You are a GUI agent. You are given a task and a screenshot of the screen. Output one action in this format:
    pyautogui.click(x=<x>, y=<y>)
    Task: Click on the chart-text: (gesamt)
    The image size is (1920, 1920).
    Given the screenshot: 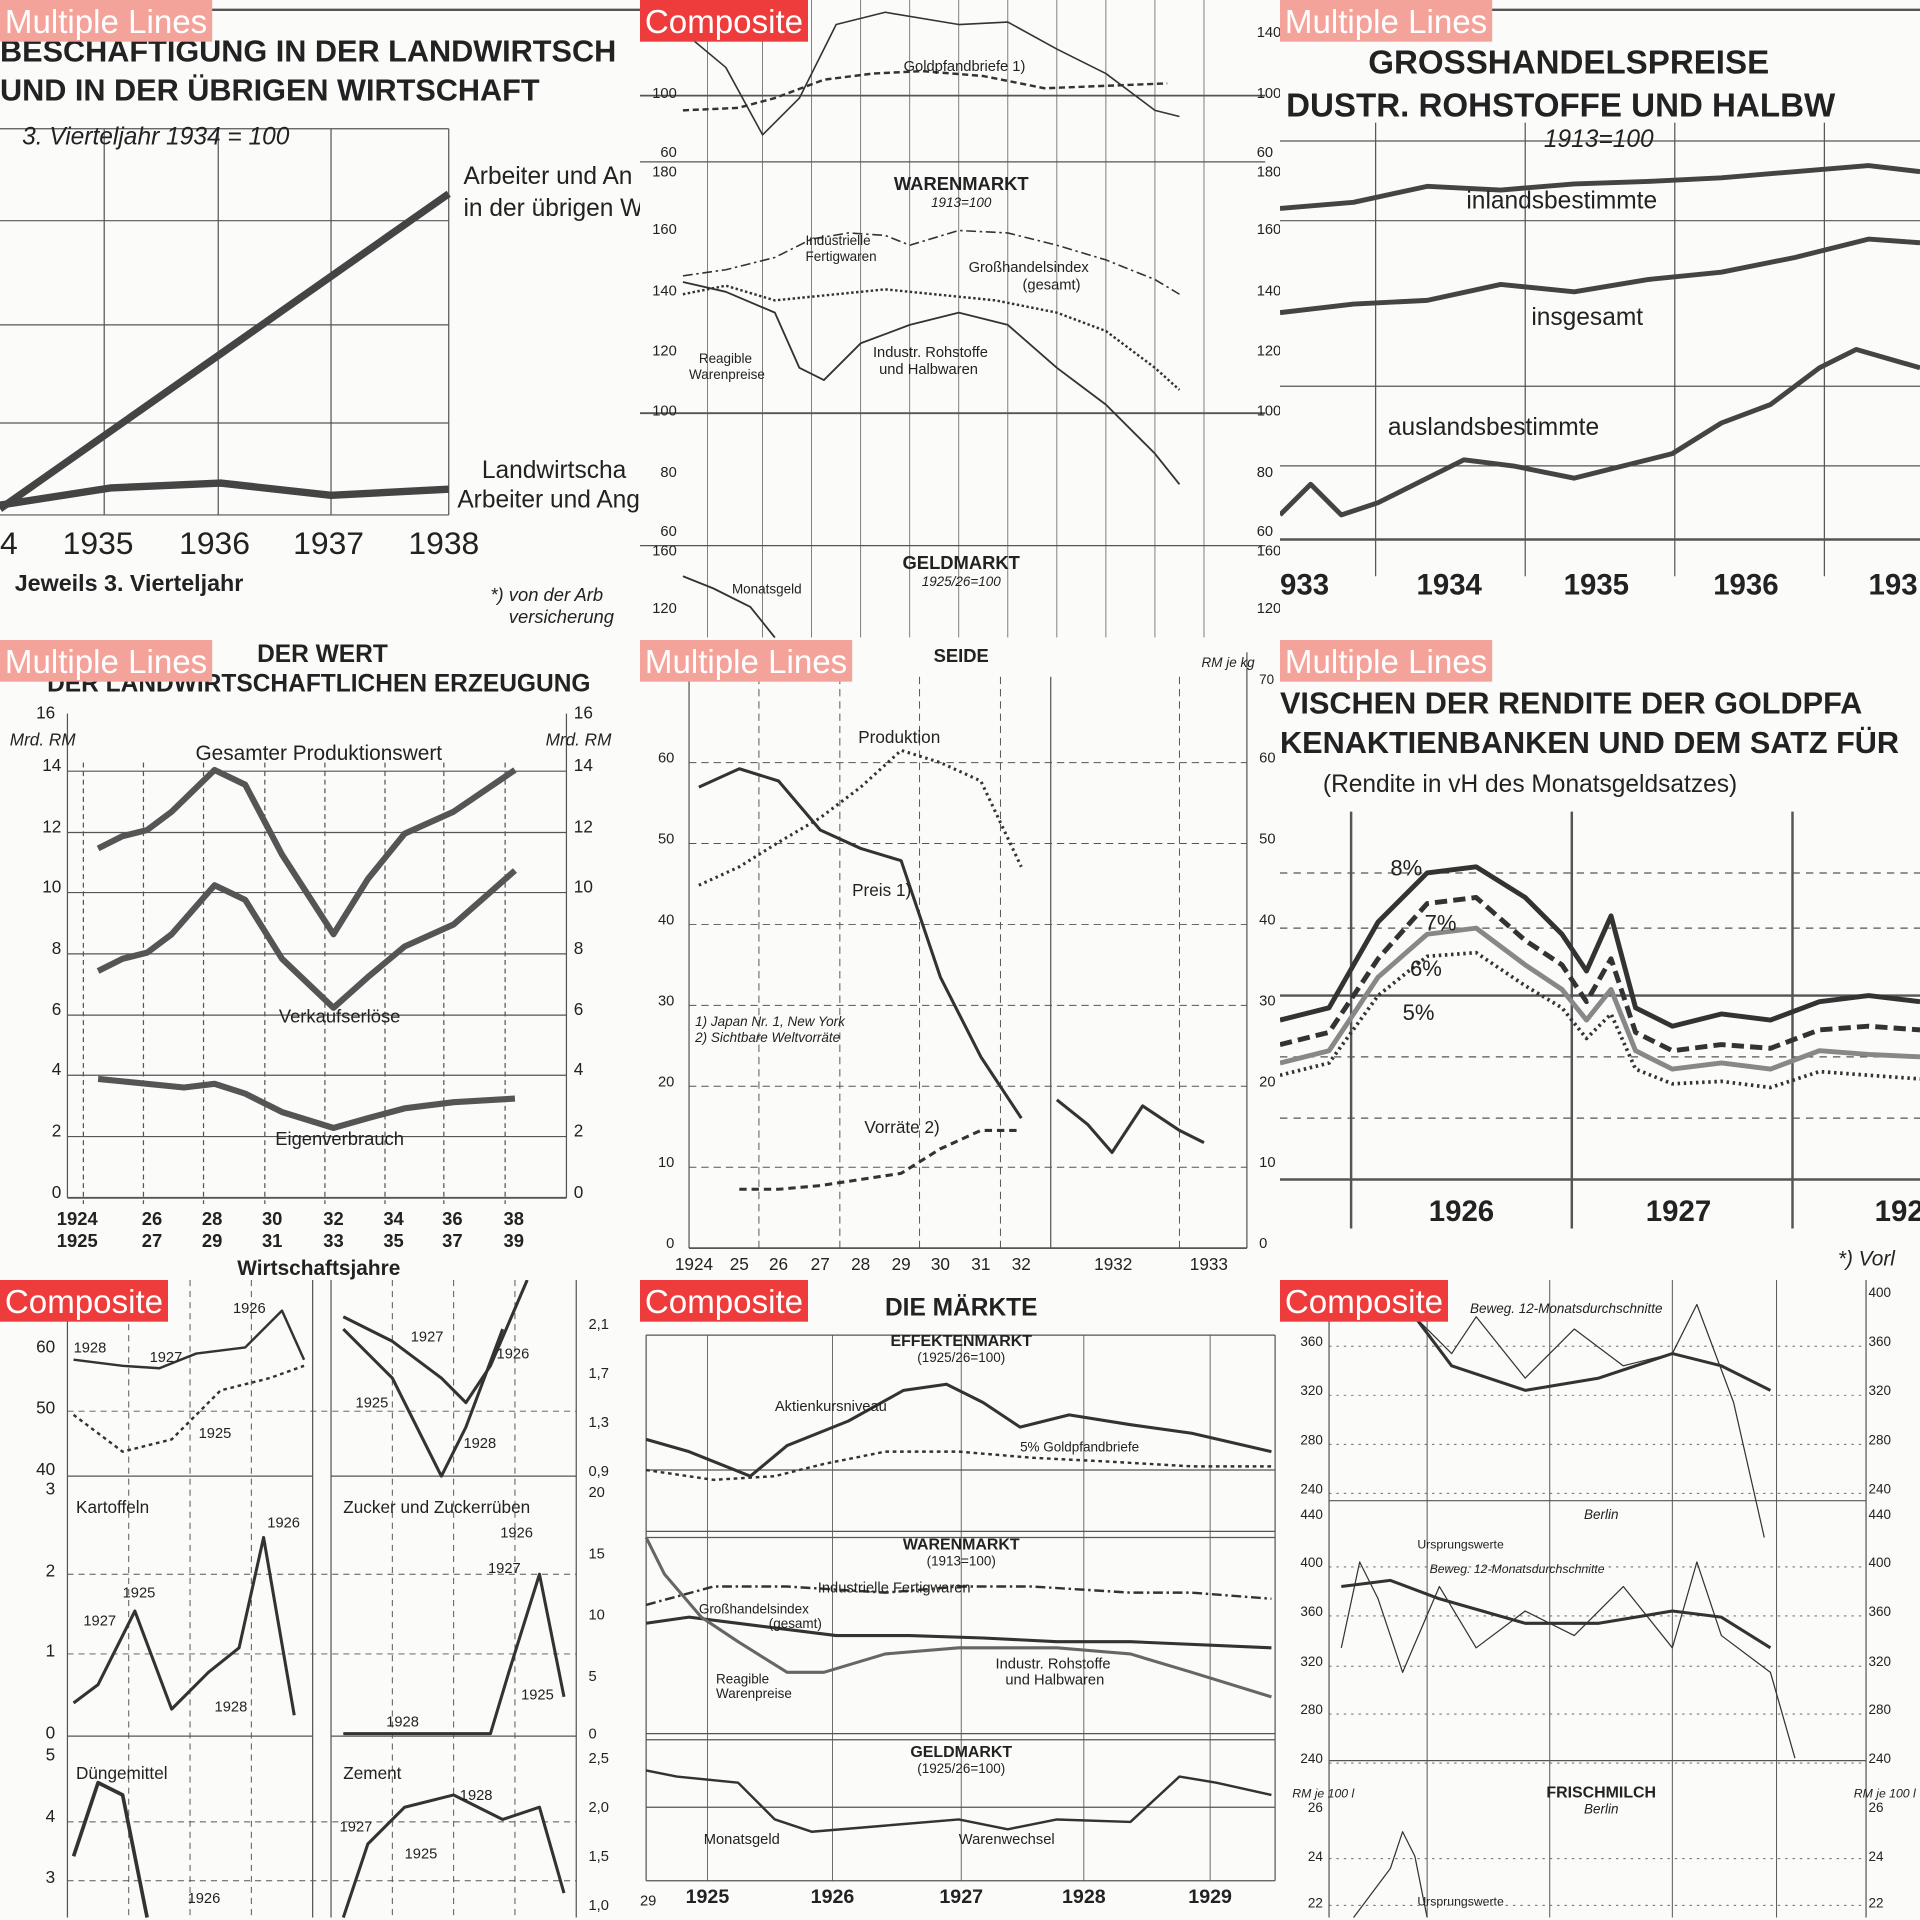 What is the action you would take?
    pyautogui.click(x=1052, y=285)
    